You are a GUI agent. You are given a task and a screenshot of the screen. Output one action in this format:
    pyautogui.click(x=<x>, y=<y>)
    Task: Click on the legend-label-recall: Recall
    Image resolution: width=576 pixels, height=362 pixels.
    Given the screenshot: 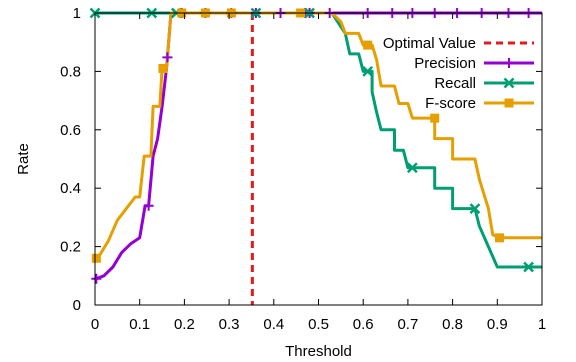 What is the action you would take?
    pyautogui.click(x=455, y=83)
    